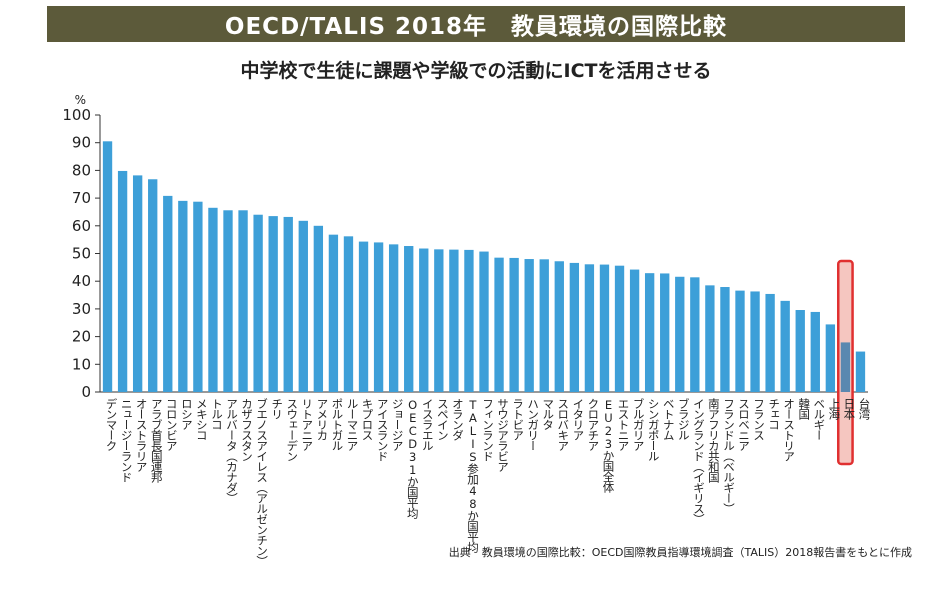 The width and height of the screenshot is (952, 591). What do you see at coordinates (81, 170) in the screenshot?
I see `y-tick-label: 80` at bounding box center [81, 170].